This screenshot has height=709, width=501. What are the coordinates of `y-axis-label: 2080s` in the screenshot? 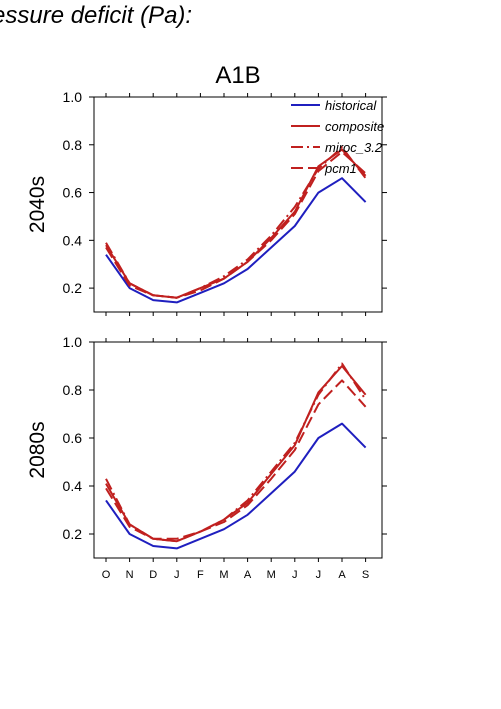 It's located at (37, 449).